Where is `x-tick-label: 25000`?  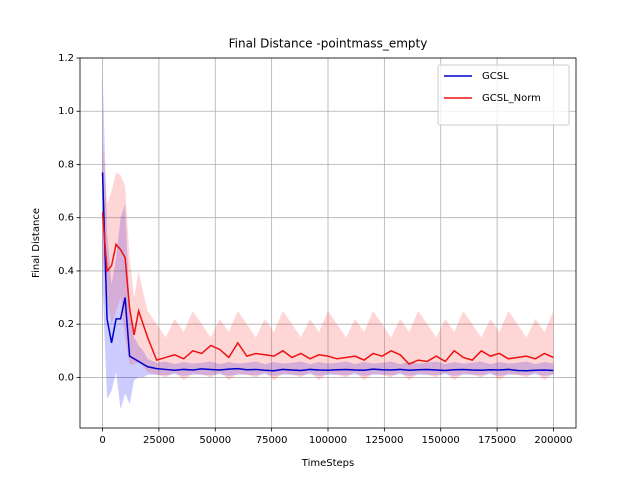
x-tick-label: 25000 is located at coordinates (159, 440).